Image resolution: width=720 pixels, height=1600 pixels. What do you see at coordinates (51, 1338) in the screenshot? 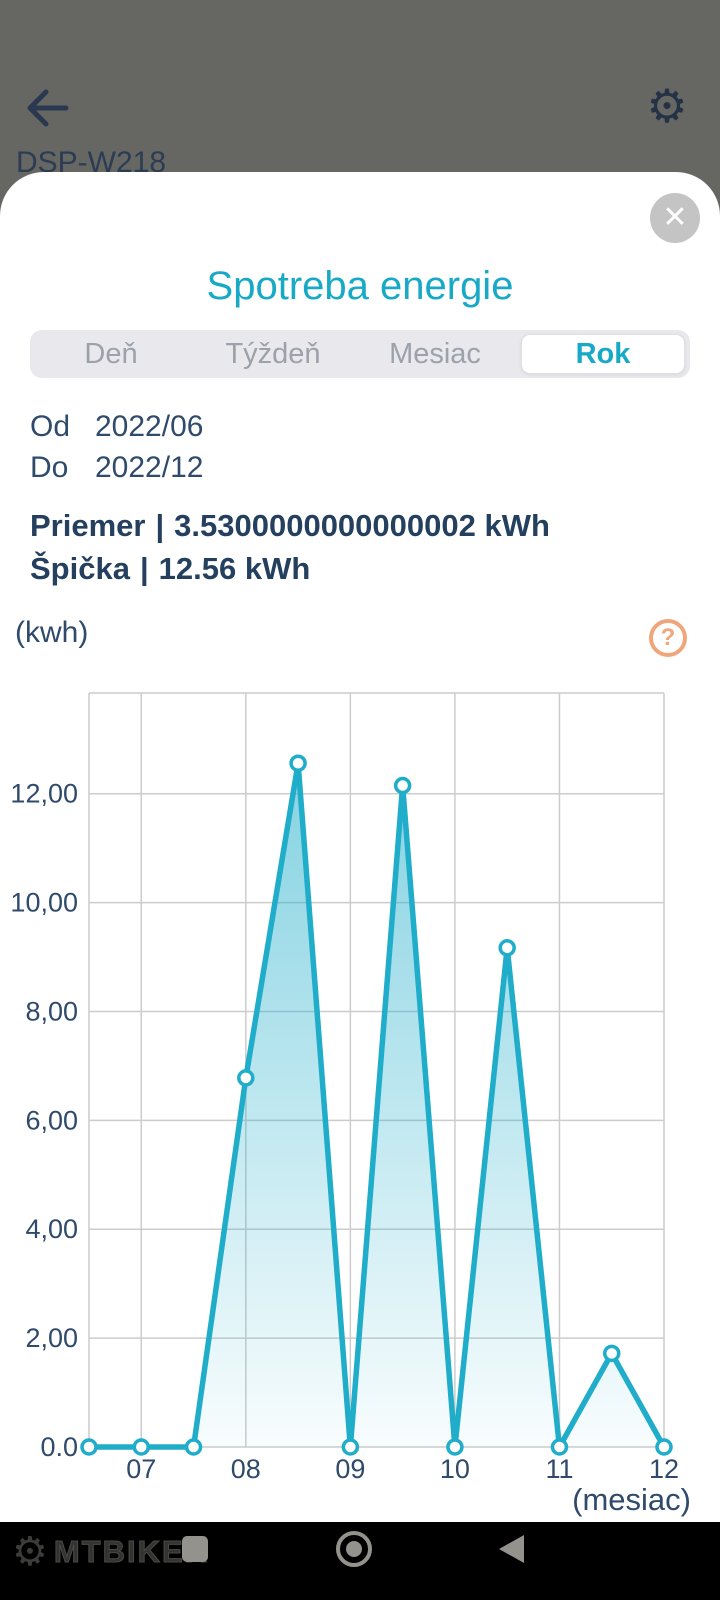
I see `svg-text: 2,00` at bounding box center [51, 1338].